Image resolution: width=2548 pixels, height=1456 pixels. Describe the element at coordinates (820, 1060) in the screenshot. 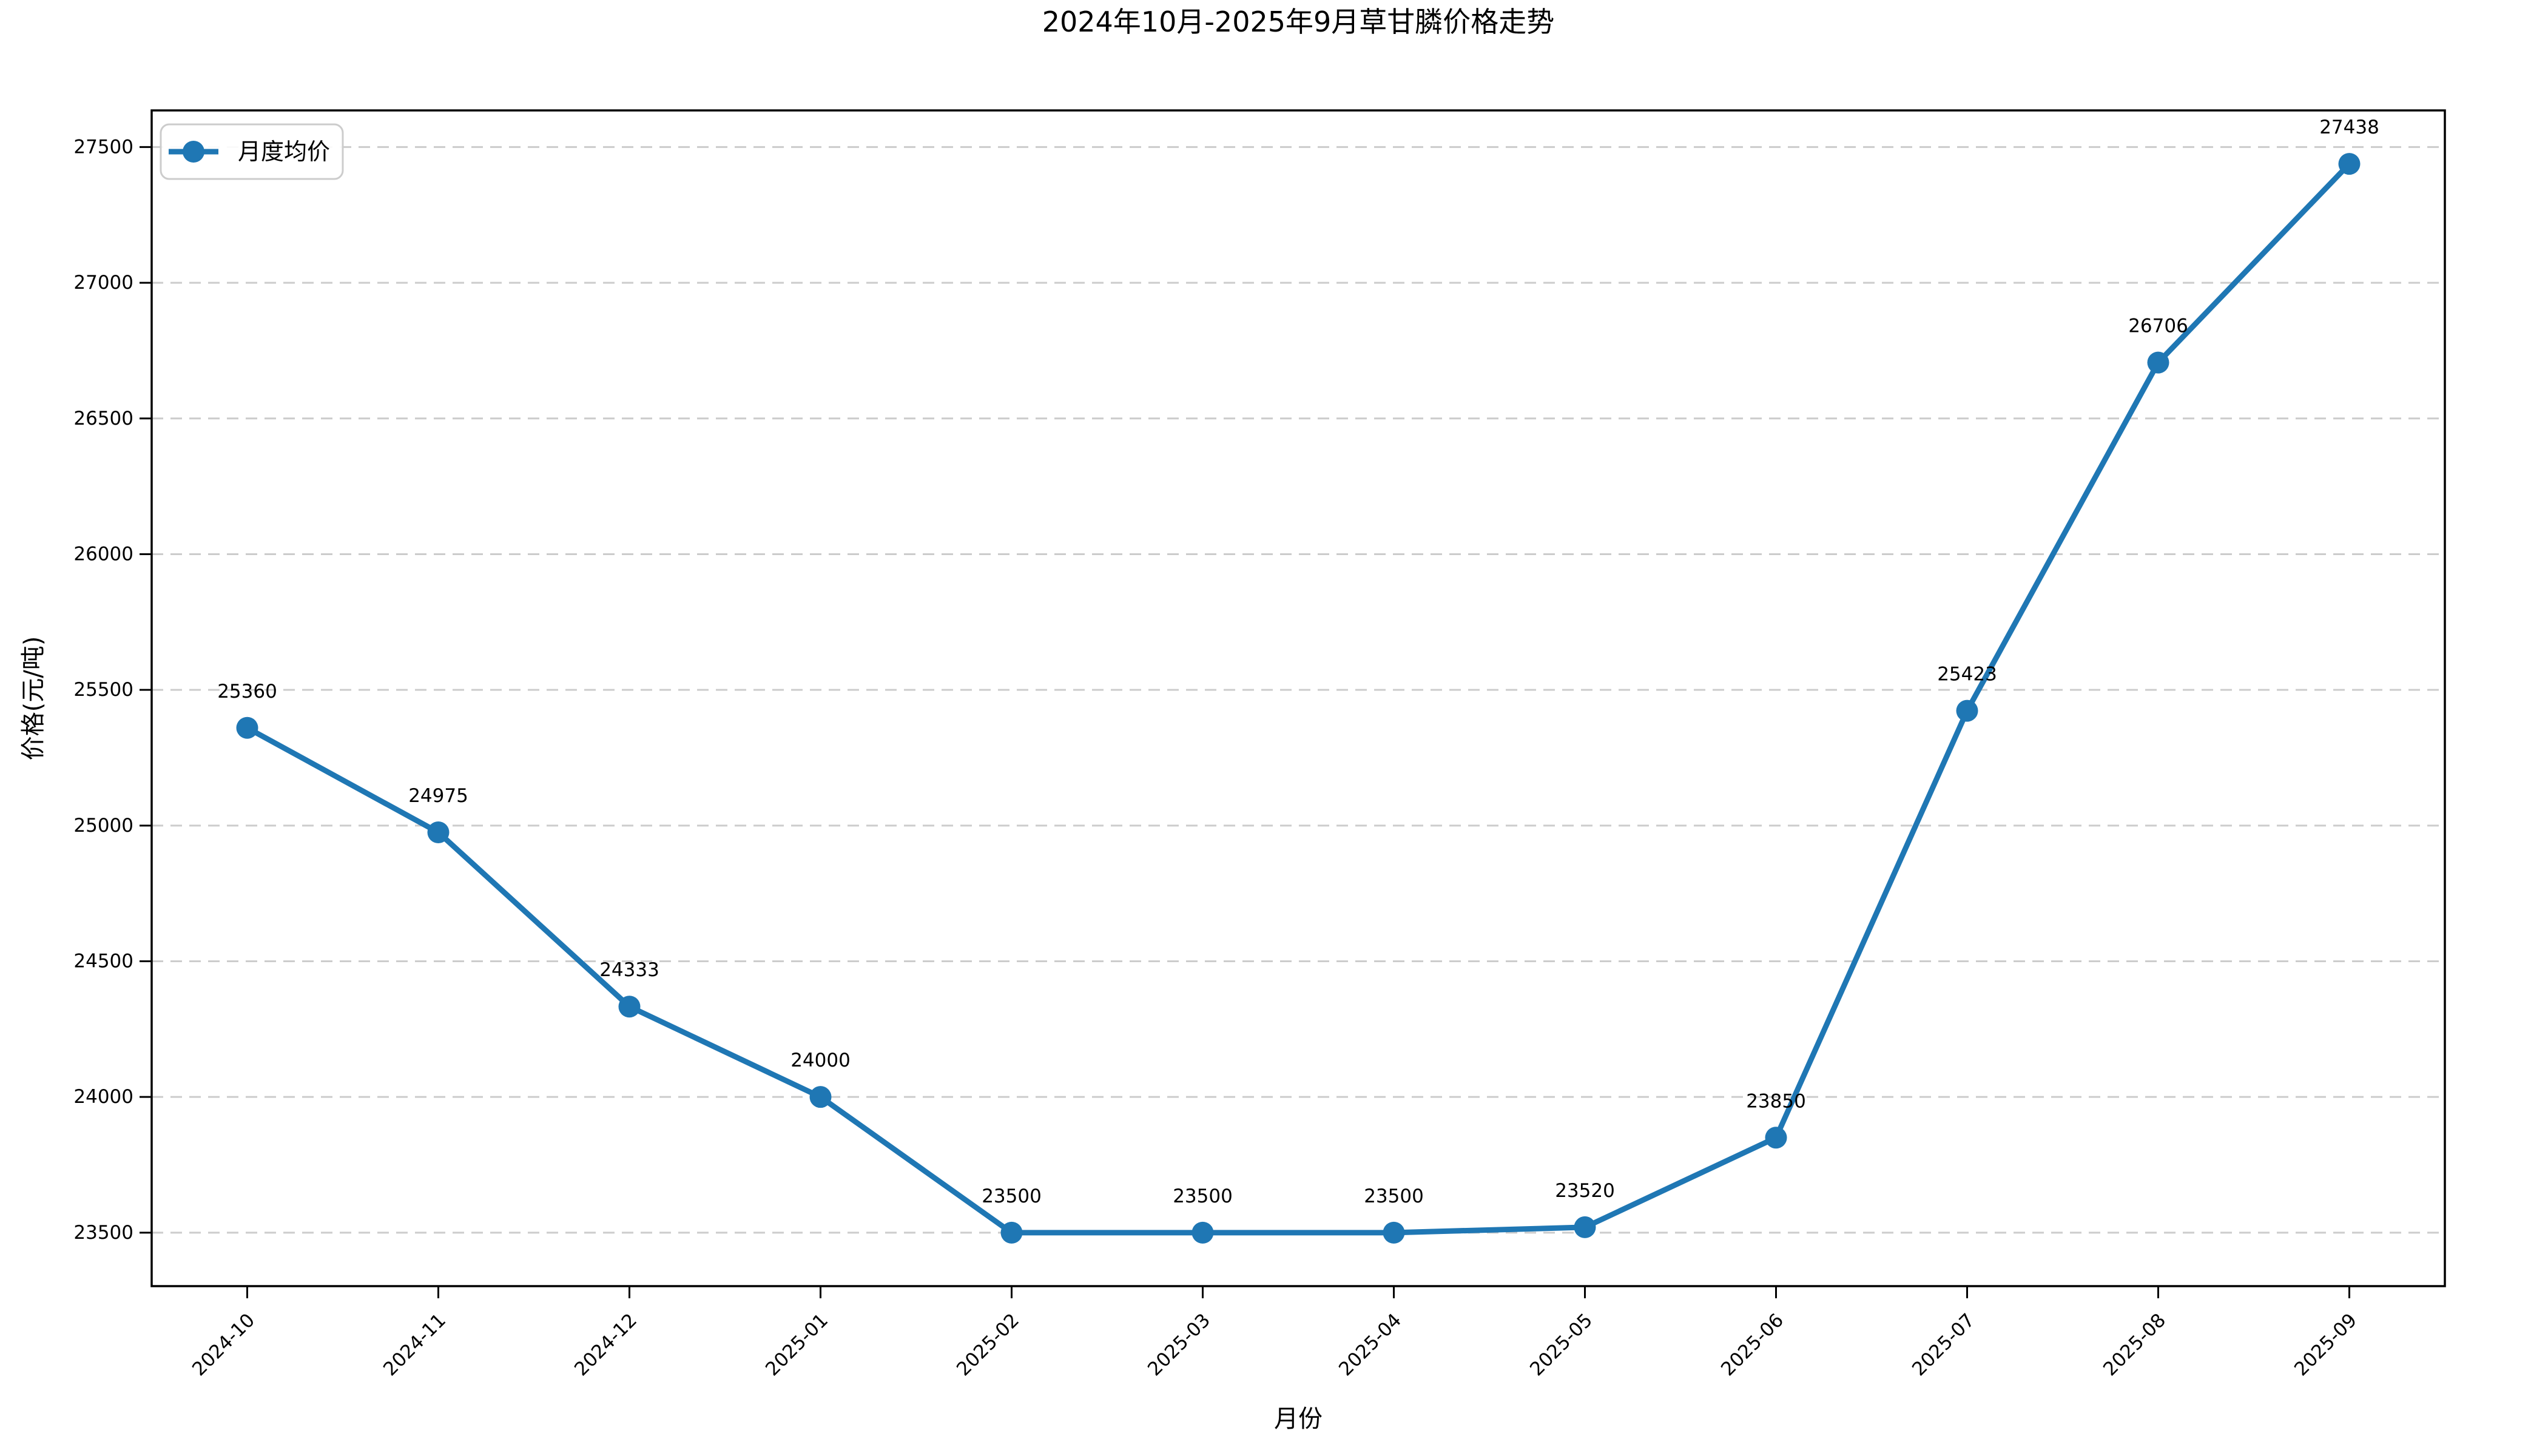

I see `data-point-label: 24000` at that location.